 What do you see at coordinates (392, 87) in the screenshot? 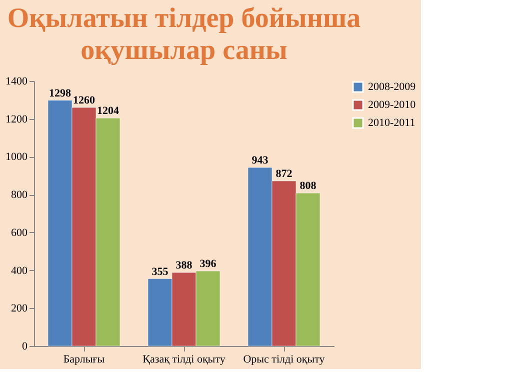
I see `legend-label: 2008-2009` at bounding box center [392, 87].